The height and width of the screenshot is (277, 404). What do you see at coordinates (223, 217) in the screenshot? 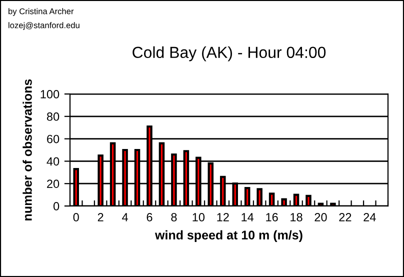
I see `x-tick-label: 12` at bounding box center [223, 217].